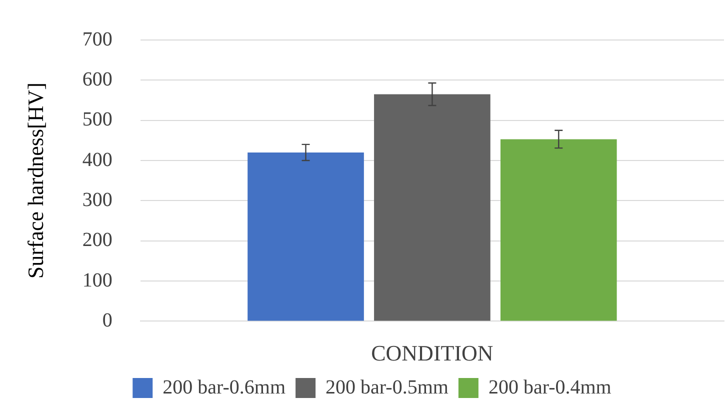  What do you see at coordinates (97, 39) in the screenshot?
I see `y-tick-label: 700` at bounding box center [97, 39].